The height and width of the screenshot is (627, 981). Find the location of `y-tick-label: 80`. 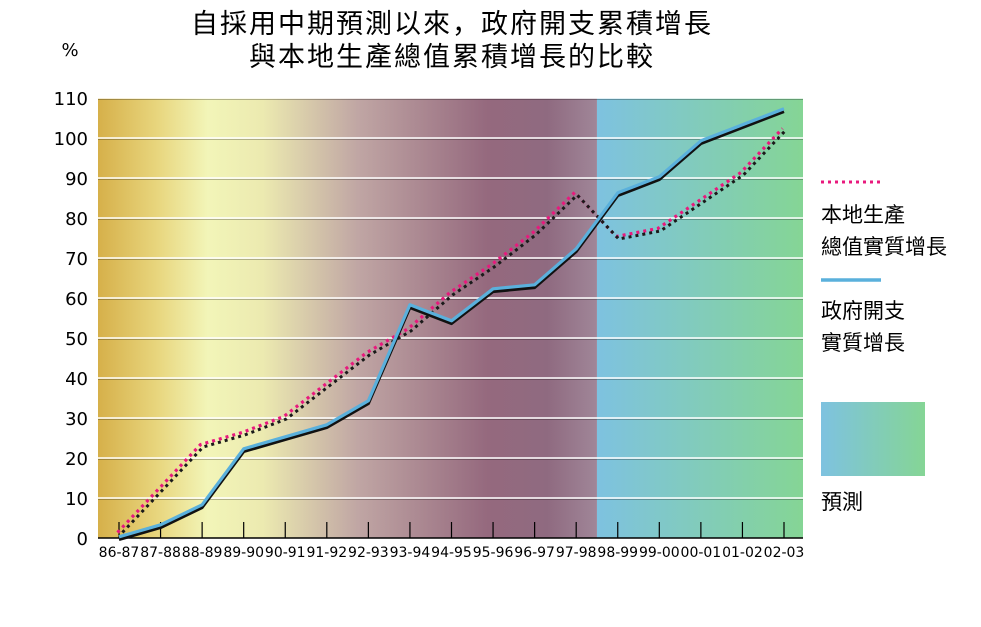

y-tick-label: 80 is located at coordinates (76, 219).